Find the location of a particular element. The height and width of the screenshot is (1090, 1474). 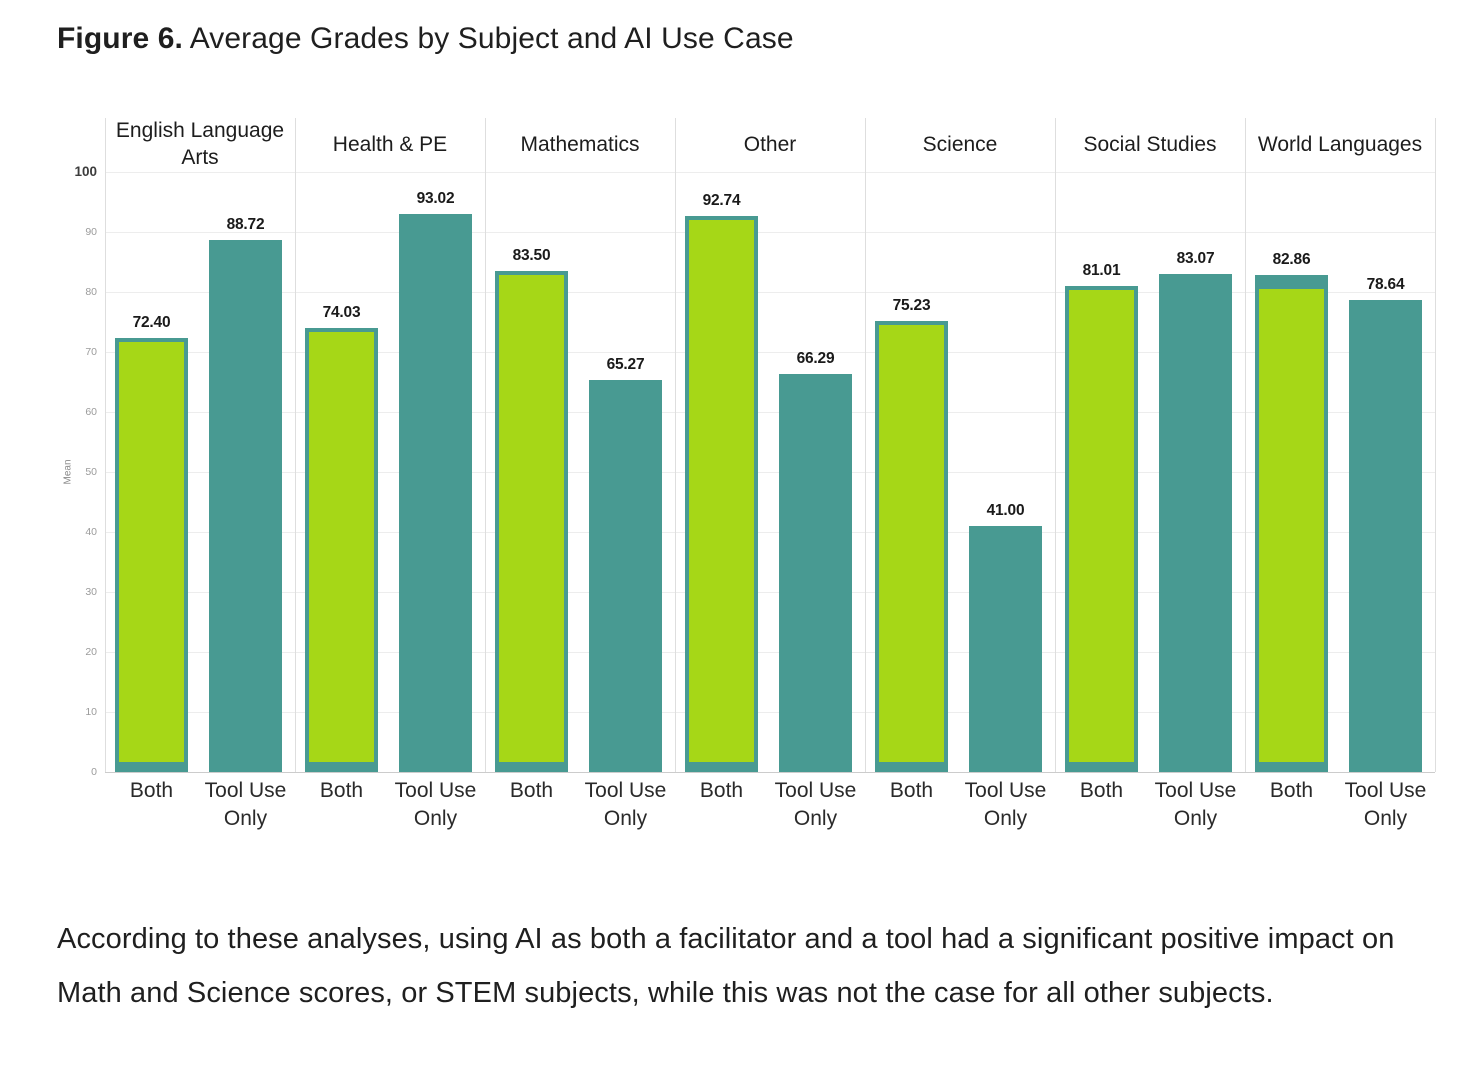

bar-fill-both-health-pe is located at coordinates (341, 546).